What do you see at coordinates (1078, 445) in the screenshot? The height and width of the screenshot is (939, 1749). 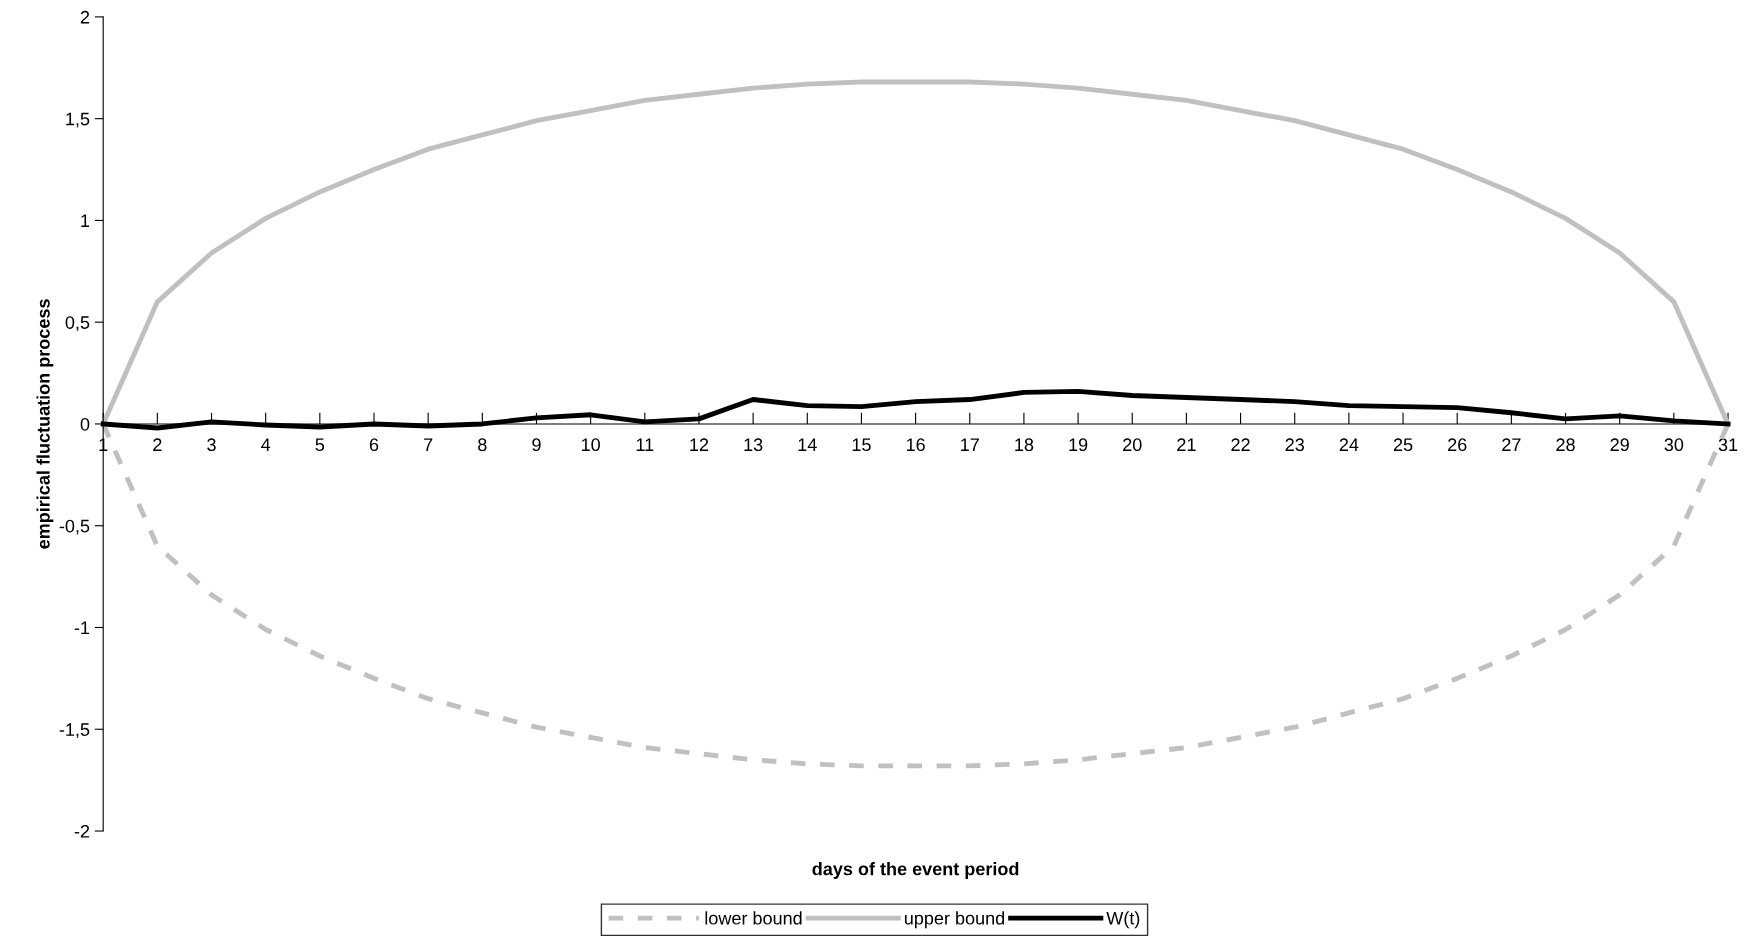 I see `x-tick-label: 19` at bounding box center [1078, 445].